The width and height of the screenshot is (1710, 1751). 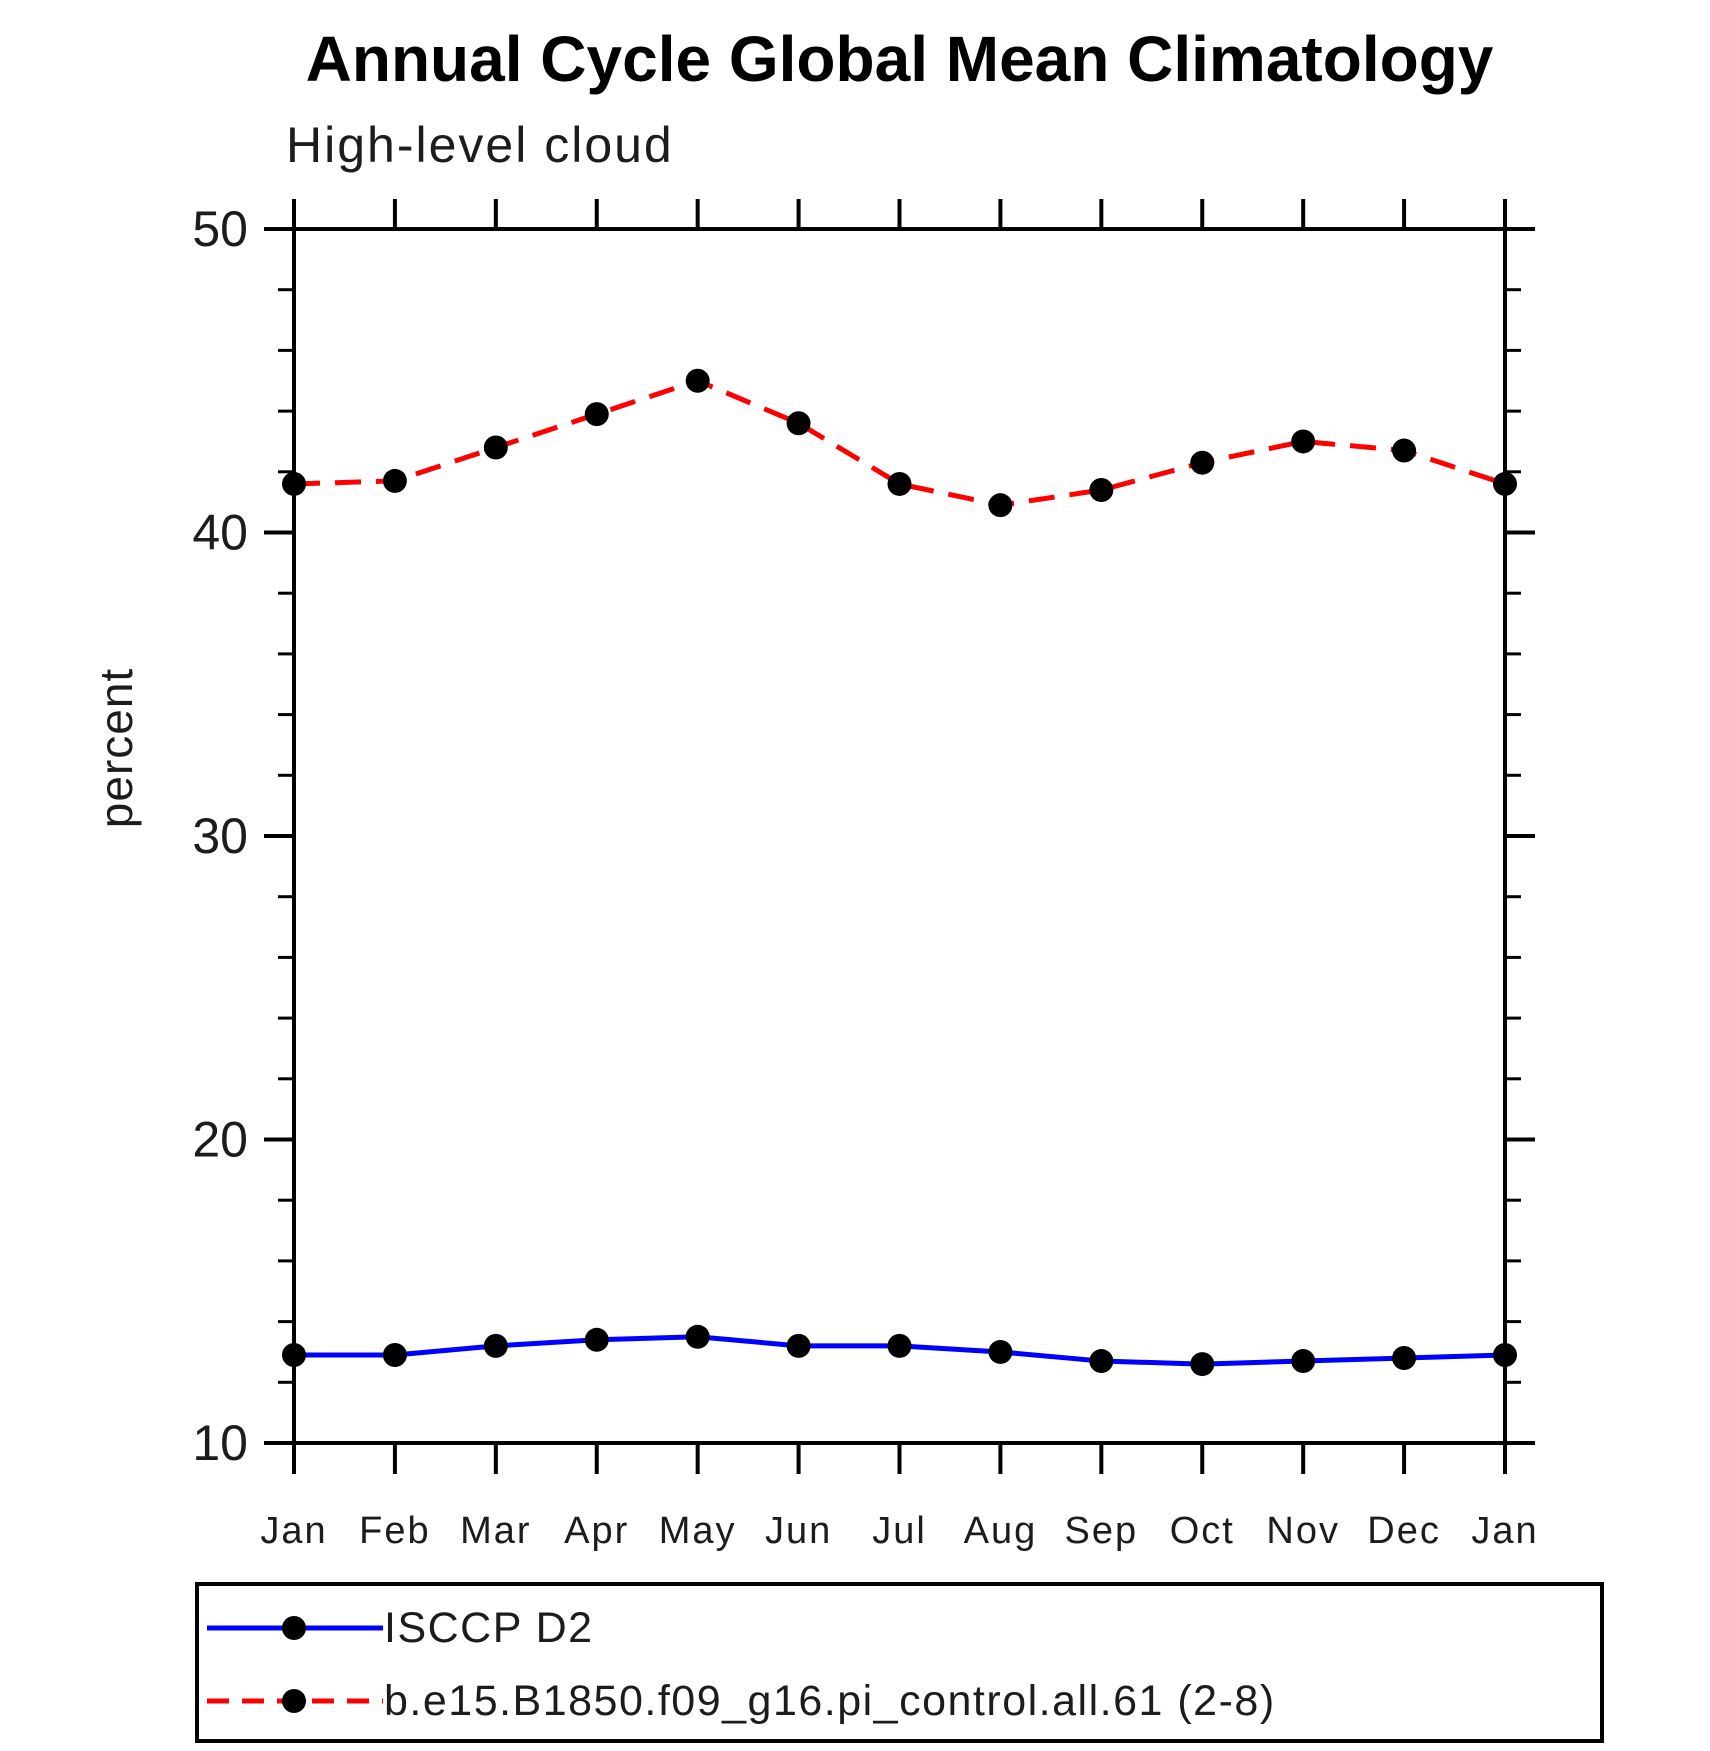 I want to click on legend-item-isccp: ISCCP D2, so click(x=398, y=1627).